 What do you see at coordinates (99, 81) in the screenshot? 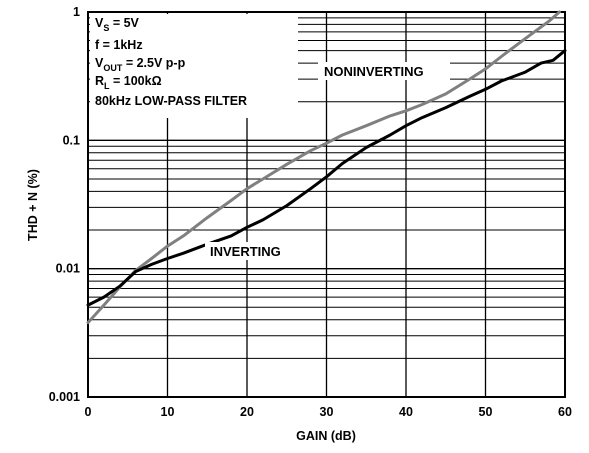
I see `cond-rl-main: R` at bounding box center [99, 81].